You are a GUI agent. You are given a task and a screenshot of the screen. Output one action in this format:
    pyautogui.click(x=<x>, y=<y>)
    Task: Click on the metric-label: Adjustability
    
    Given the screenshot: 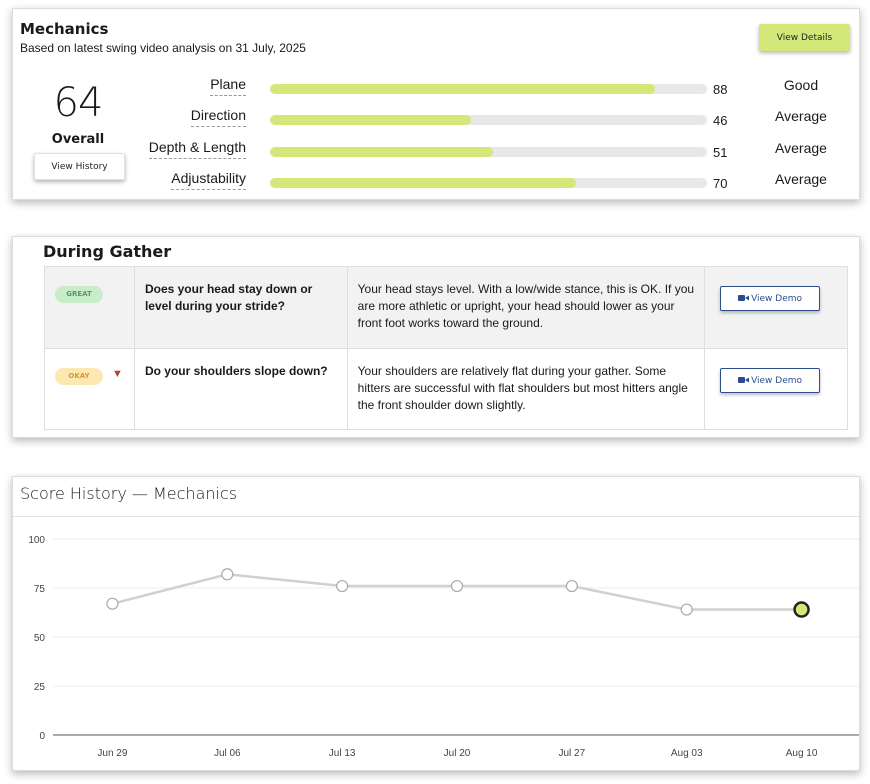 What is the action you would take?
    pyautogui.click(x=208, y=180)
    